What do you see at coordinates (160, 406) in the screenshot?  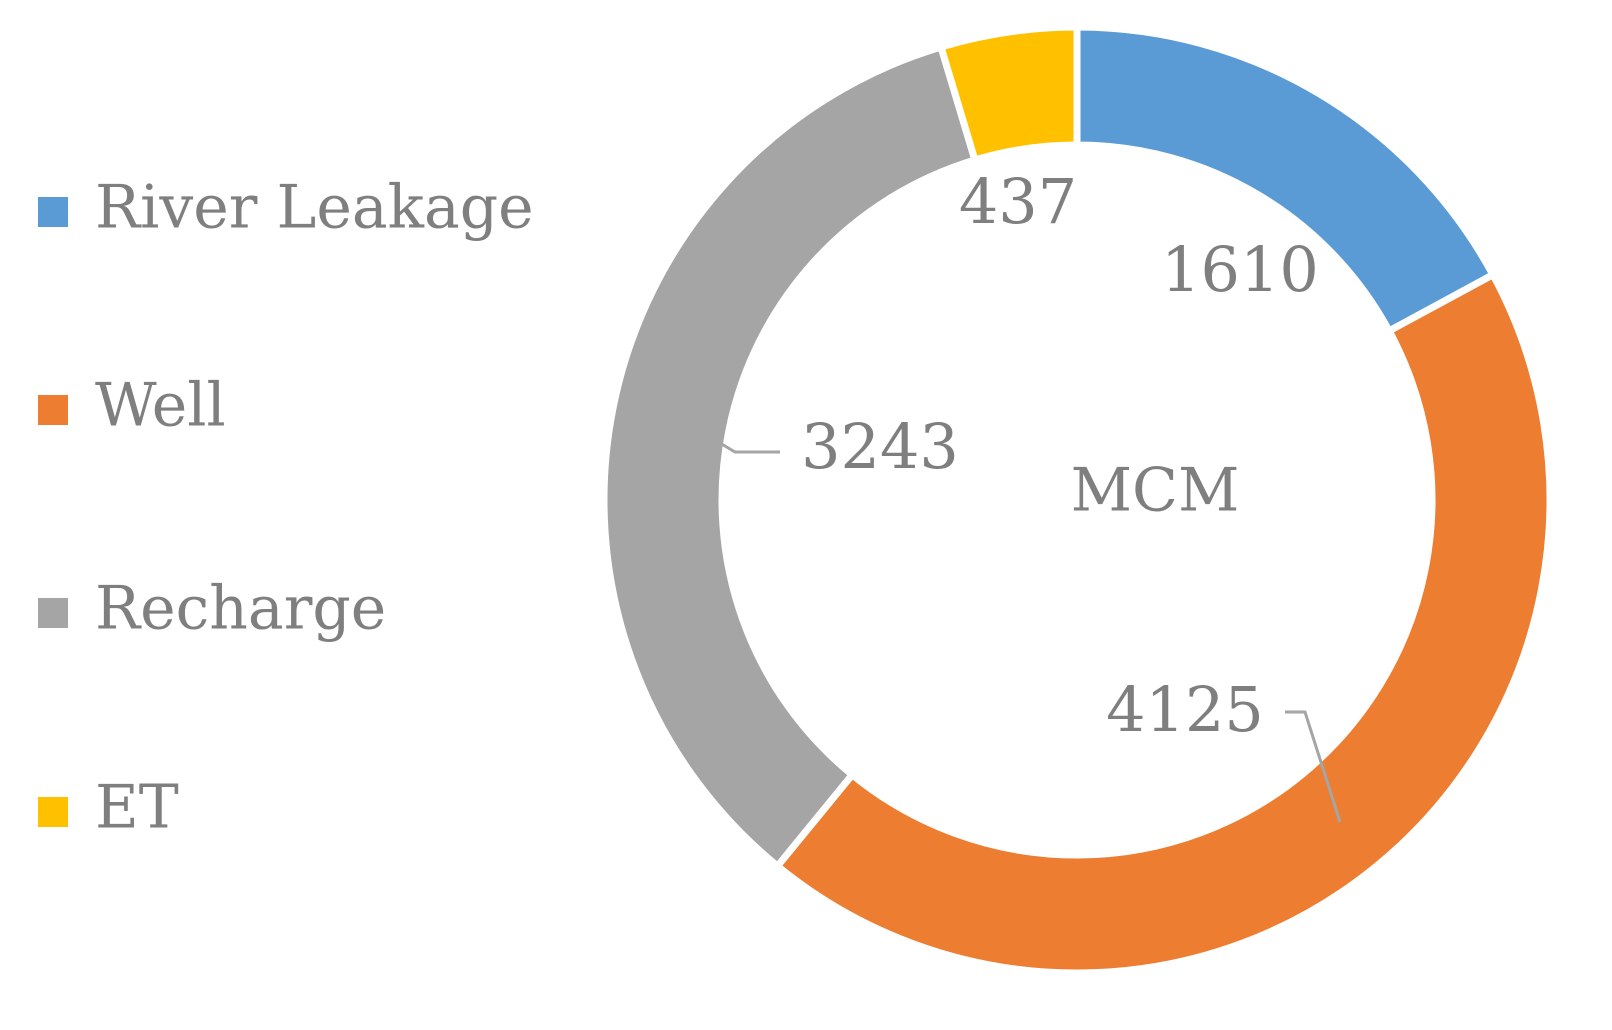 I see `legend-label: Well` at bounding box center [160, 406].